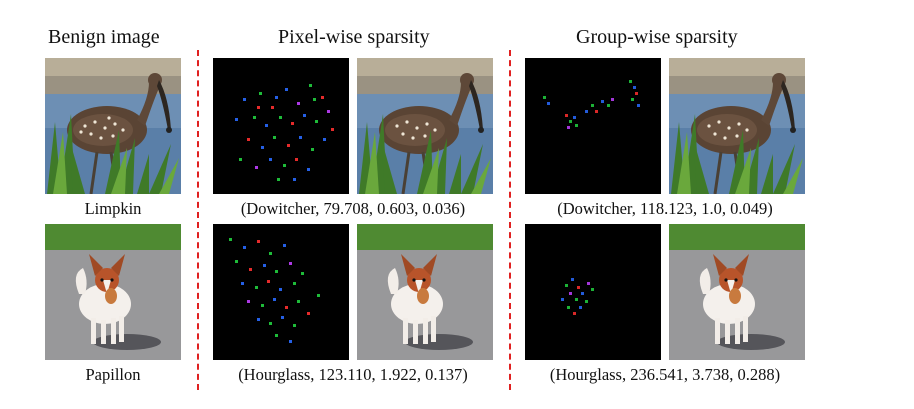 The height and width of the screenshot is (409, 914). What do you see at coordinates (113, 208) in the screenshot?
I see `limpkin-label: Limpkin` at bounding box center [113, 208].